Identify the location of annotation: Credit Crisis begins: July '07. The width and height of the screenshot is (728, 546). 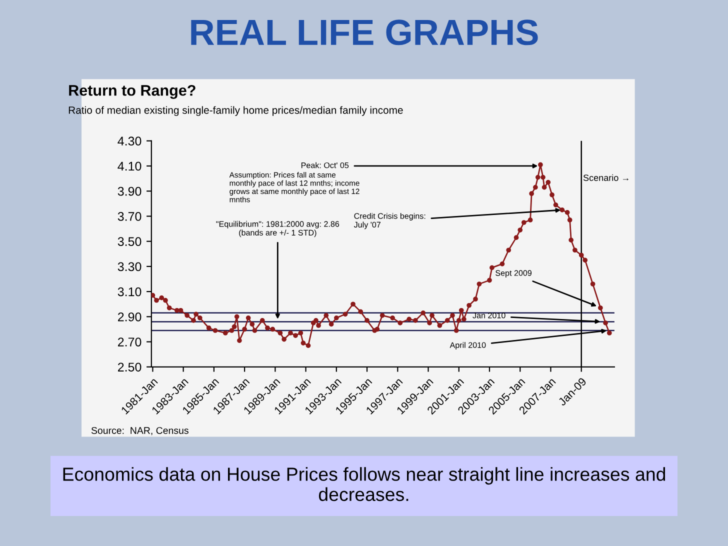
(390, 221).